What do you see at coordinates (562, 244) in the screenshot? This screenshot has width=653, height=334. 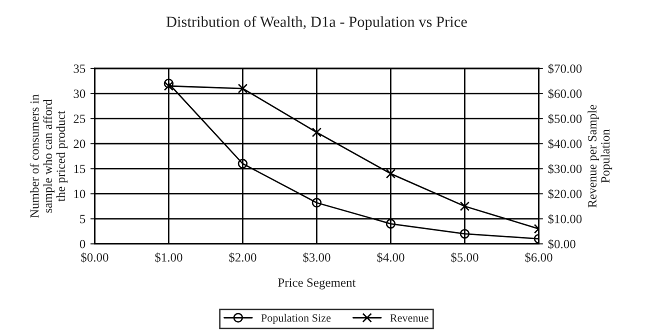 I see `y2-tick-label: $0.00` at bounding box center [562, 244].